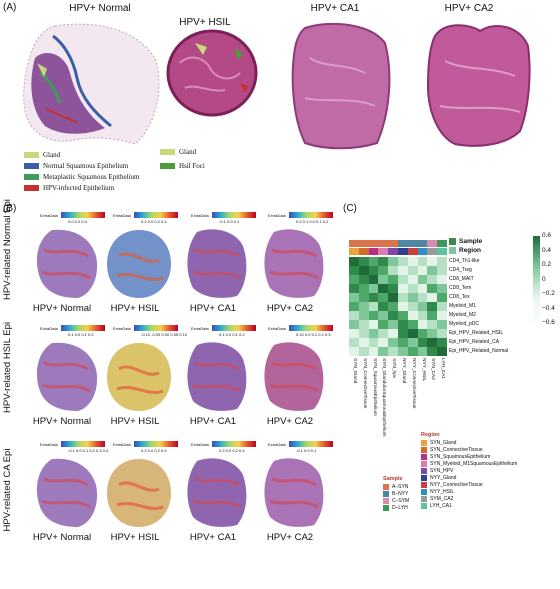 The width and height of the screenshot is (560, 589). What do you see at coordinates (401, 500) in the screenshot?
I see `legend-label: C–SYM` at bounding box center [401, 500].